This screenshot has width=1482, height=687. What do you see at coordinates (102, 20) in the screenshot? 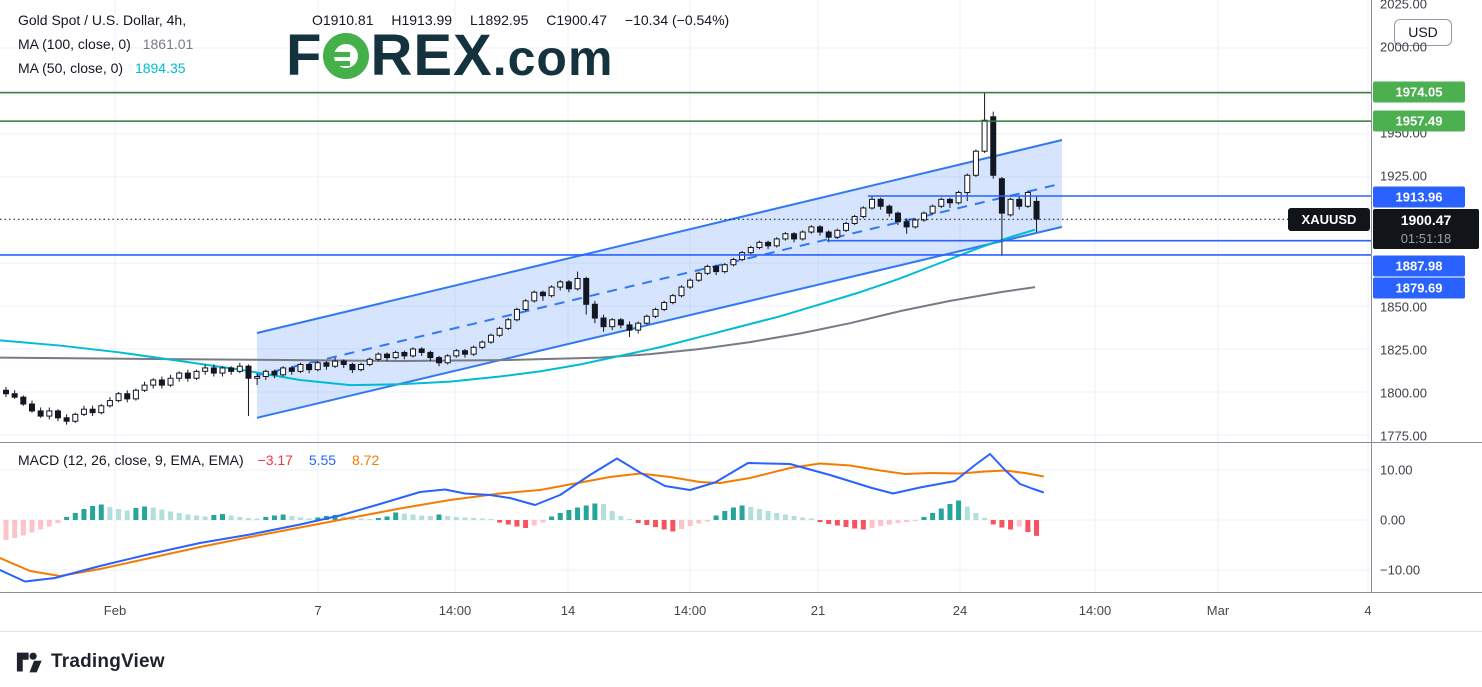
I see `symbol-title: Gold Spot / U.S. Dollar, 4h,` at bounding box center [102, 20].